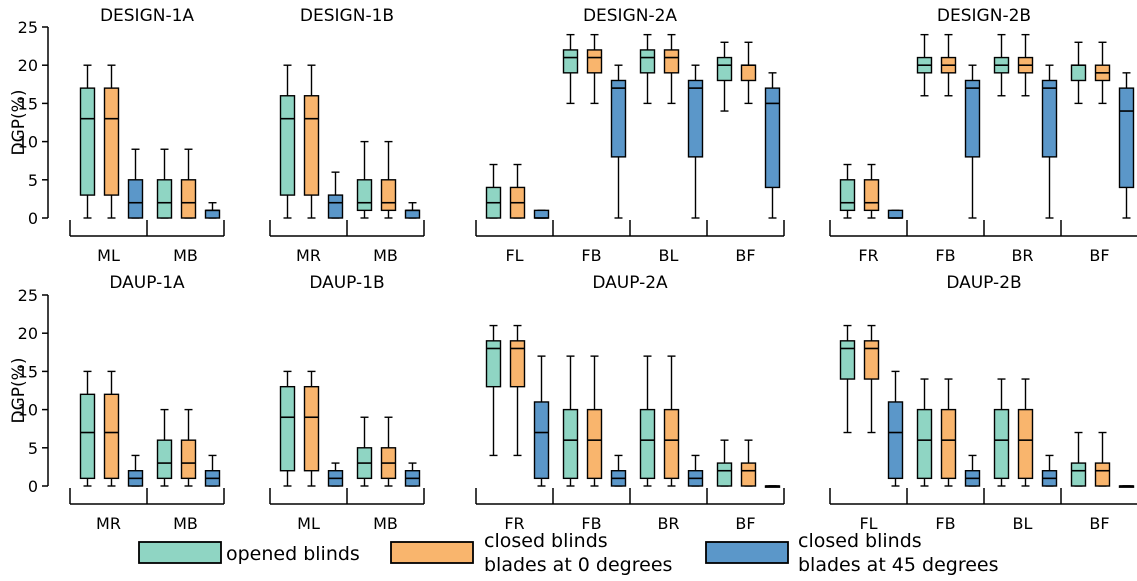 Image resolution: width=1137 pixels, height=581 pixels. Describe the element at coordinates (33, 218) in the screenshot. I see `y-tick-label: 0` at that location.